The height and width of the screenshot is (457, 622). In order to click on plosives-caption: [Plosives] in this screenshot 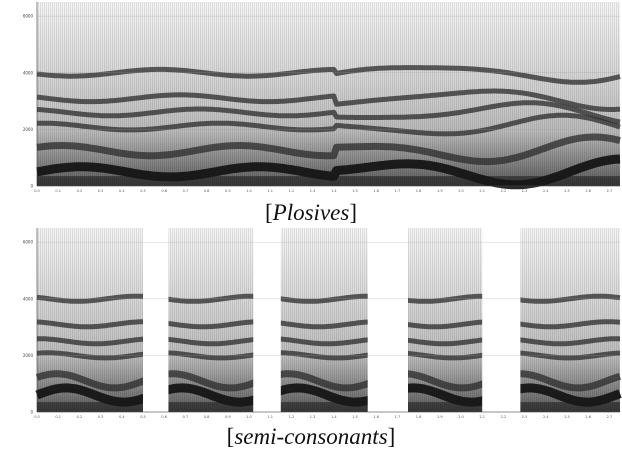, I will do `click(311, 212)`.